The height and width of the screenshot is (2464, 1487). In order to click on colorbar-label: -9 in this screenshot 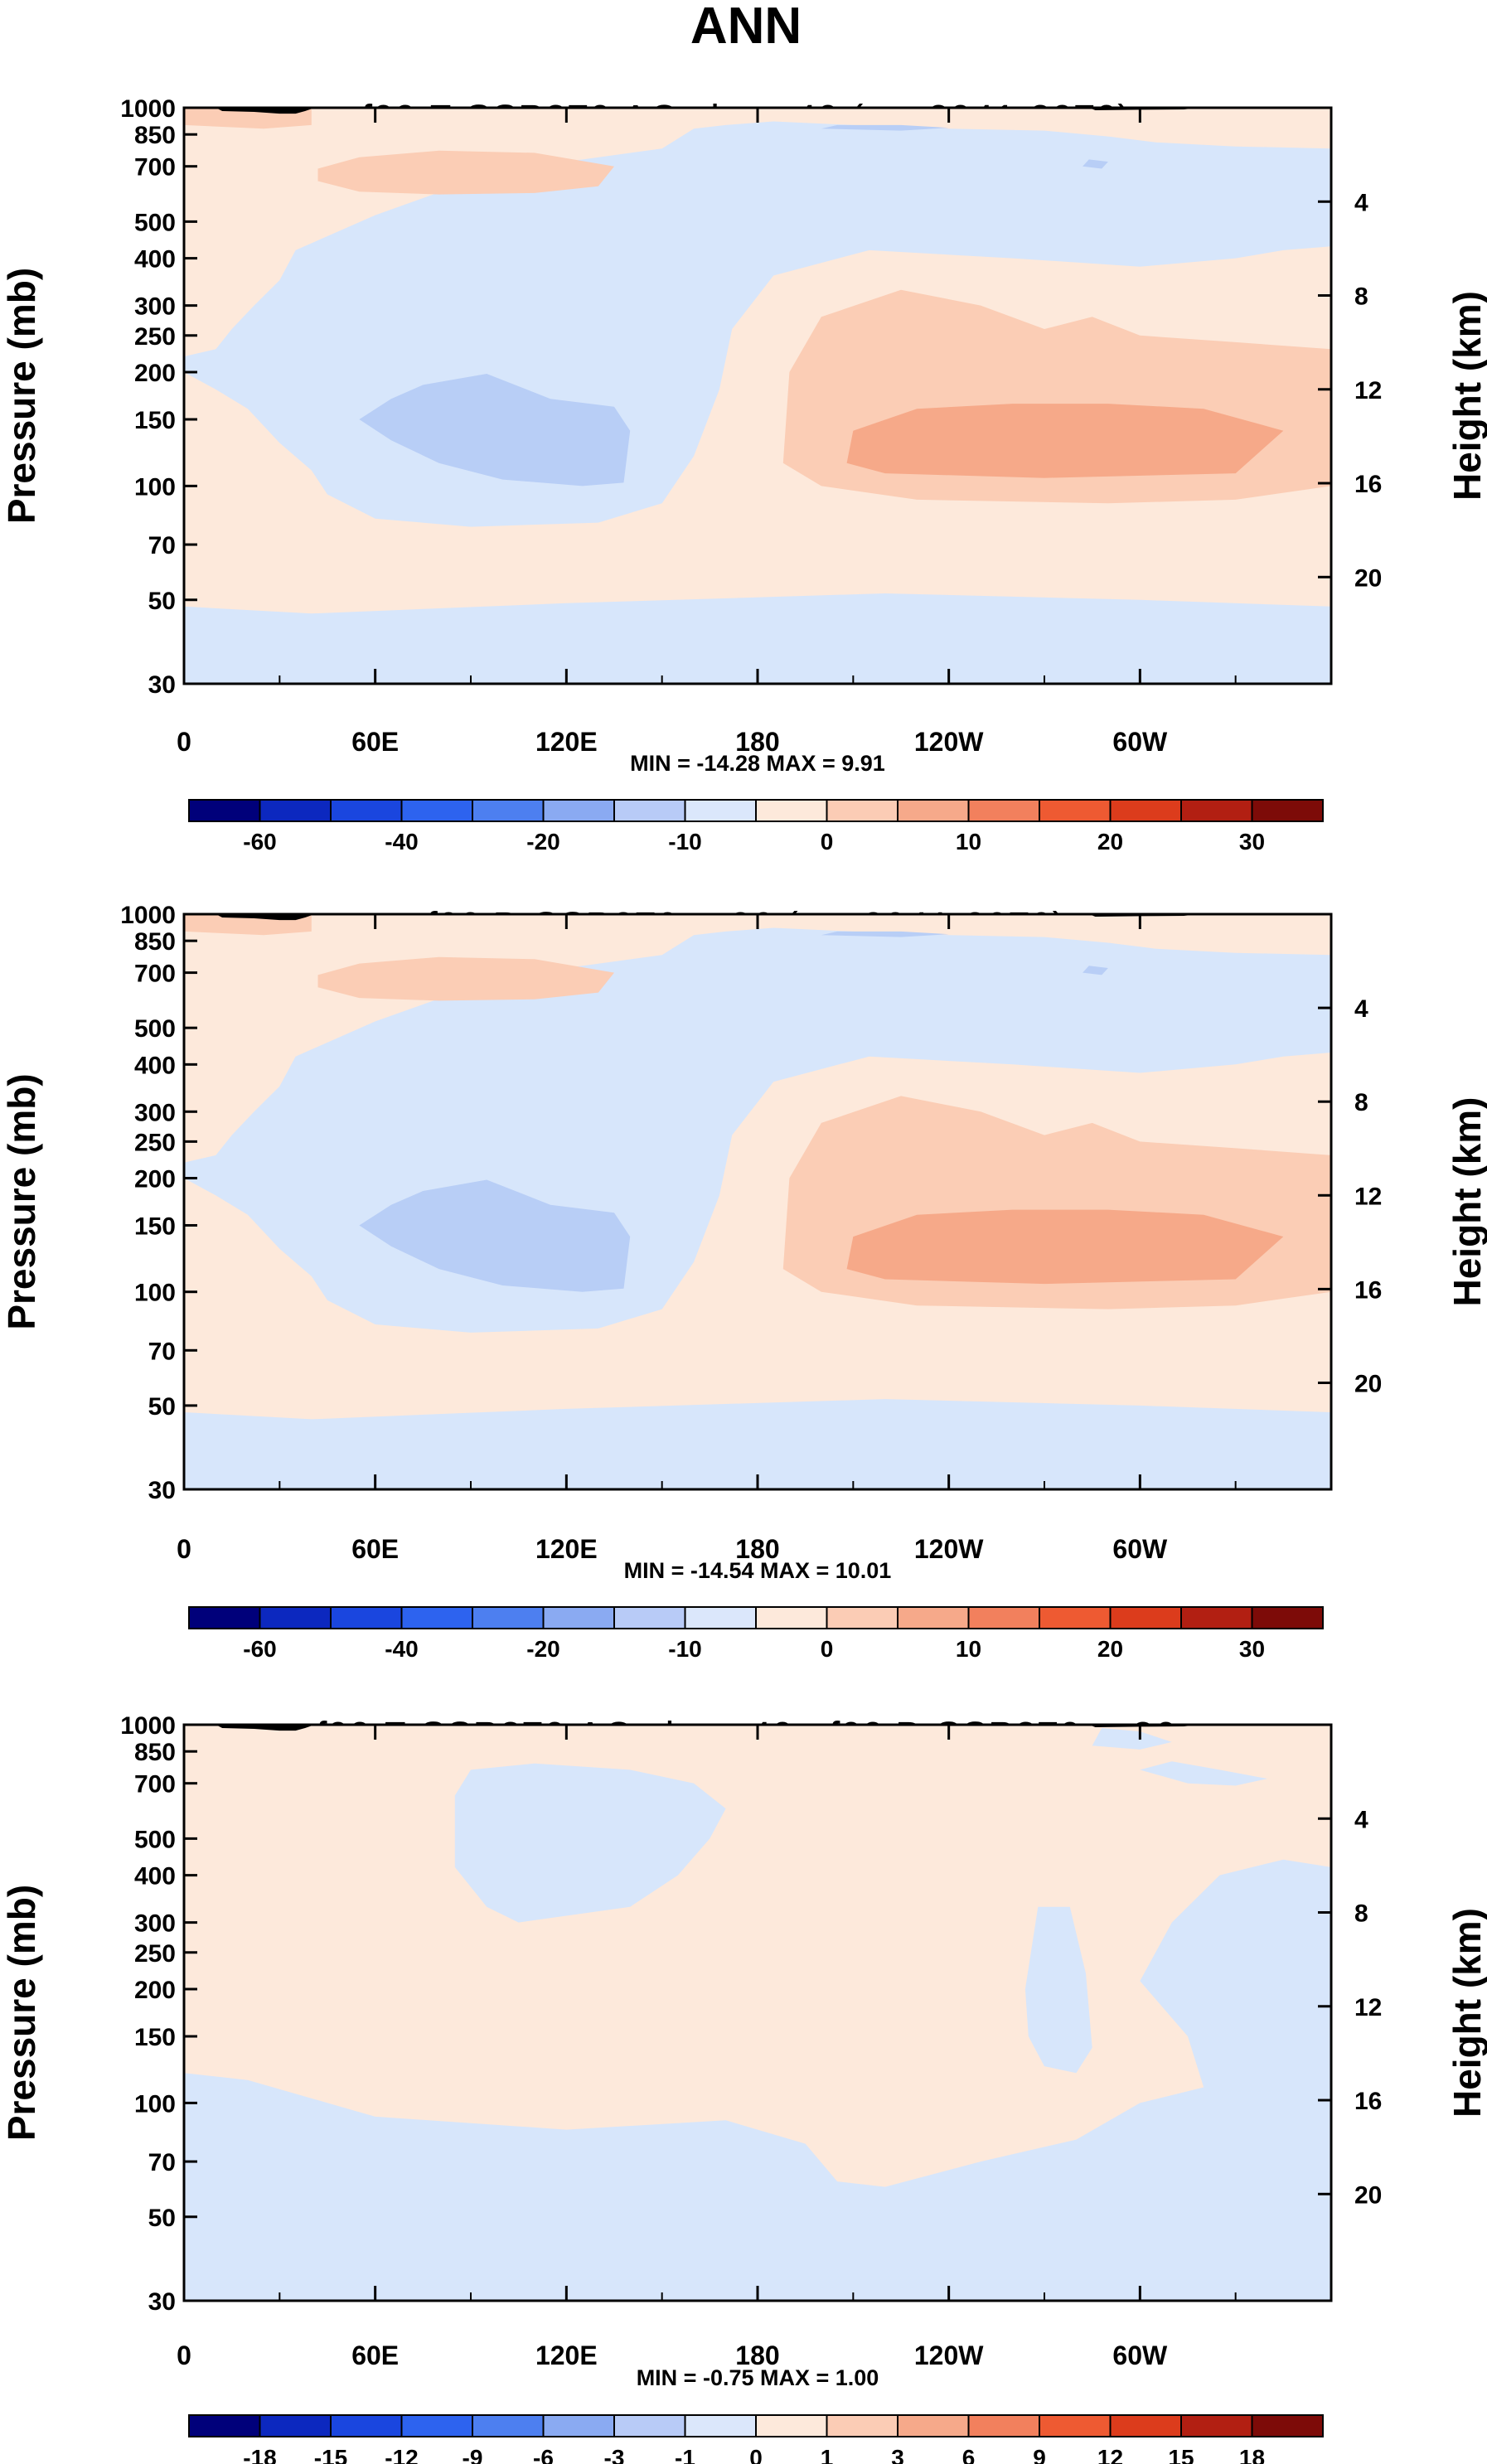, I will do `click(473, 2454)`.